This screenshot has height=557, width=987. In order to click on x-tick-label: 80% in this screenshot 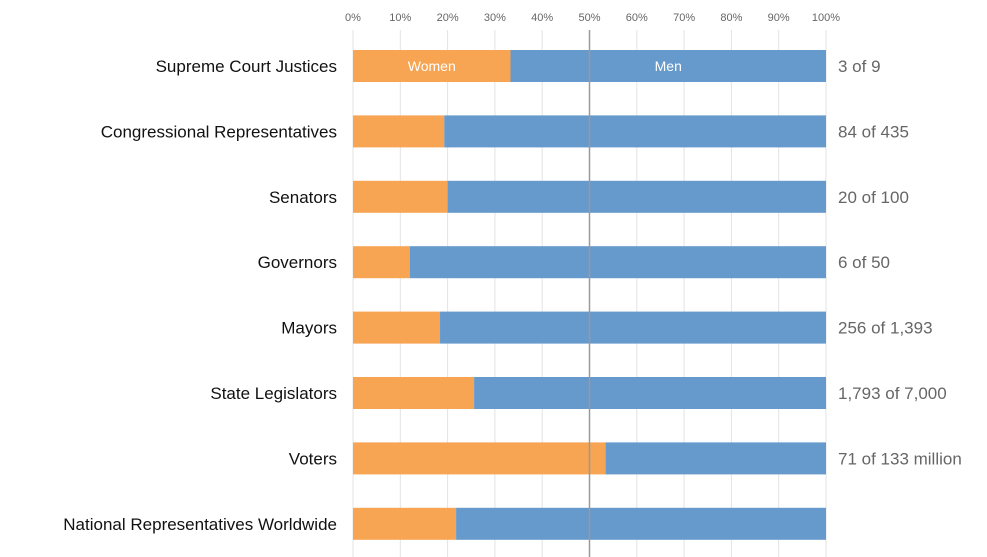, I will do `click(731, 18)`.